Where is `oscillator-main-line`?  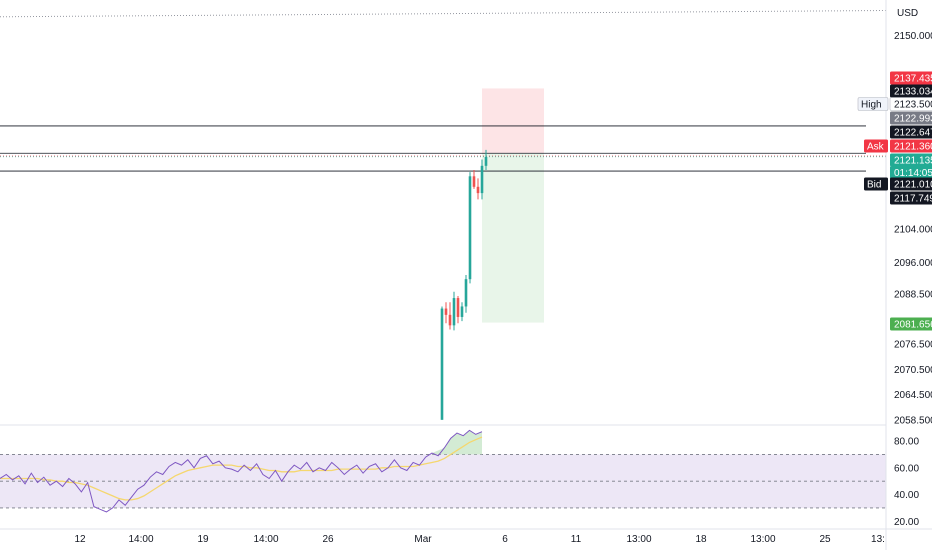
oscillator-main-line is located at coordinates (241, 471).